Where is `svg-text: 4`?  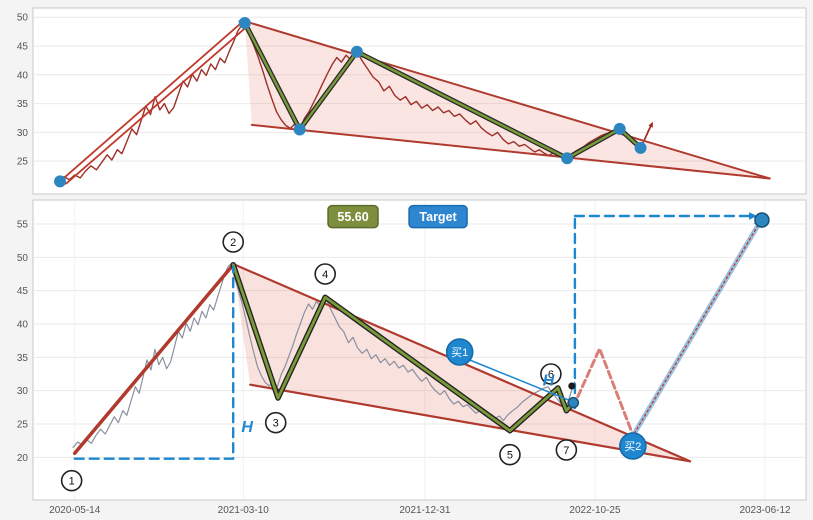 svg-text: 4 is located at coordinates (325, 275).